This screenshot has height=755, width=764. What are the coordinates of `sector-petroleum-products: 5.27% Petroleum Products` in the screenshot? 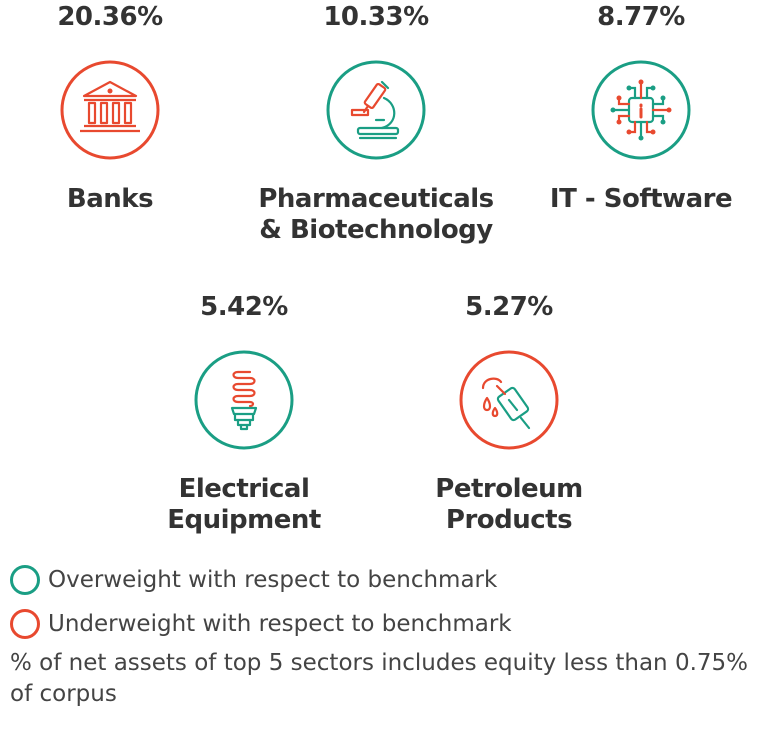 It's located at (509, 414).